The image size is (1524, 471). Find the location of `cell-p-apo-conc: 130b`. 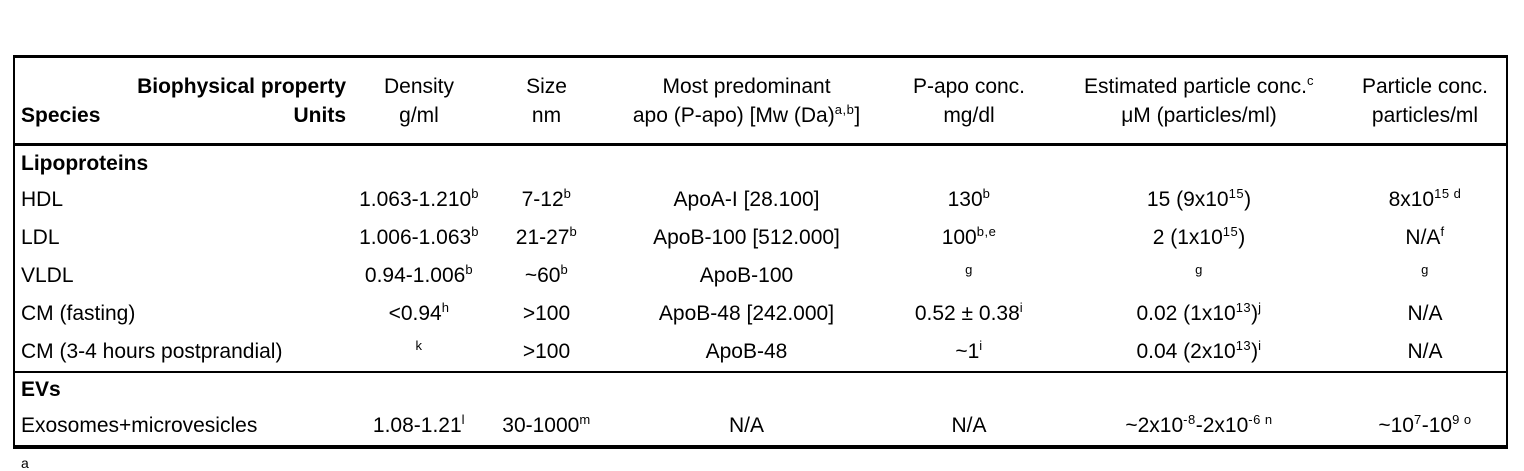

cell-p-apo-conc: 130b is located at coordinates (969, 199).